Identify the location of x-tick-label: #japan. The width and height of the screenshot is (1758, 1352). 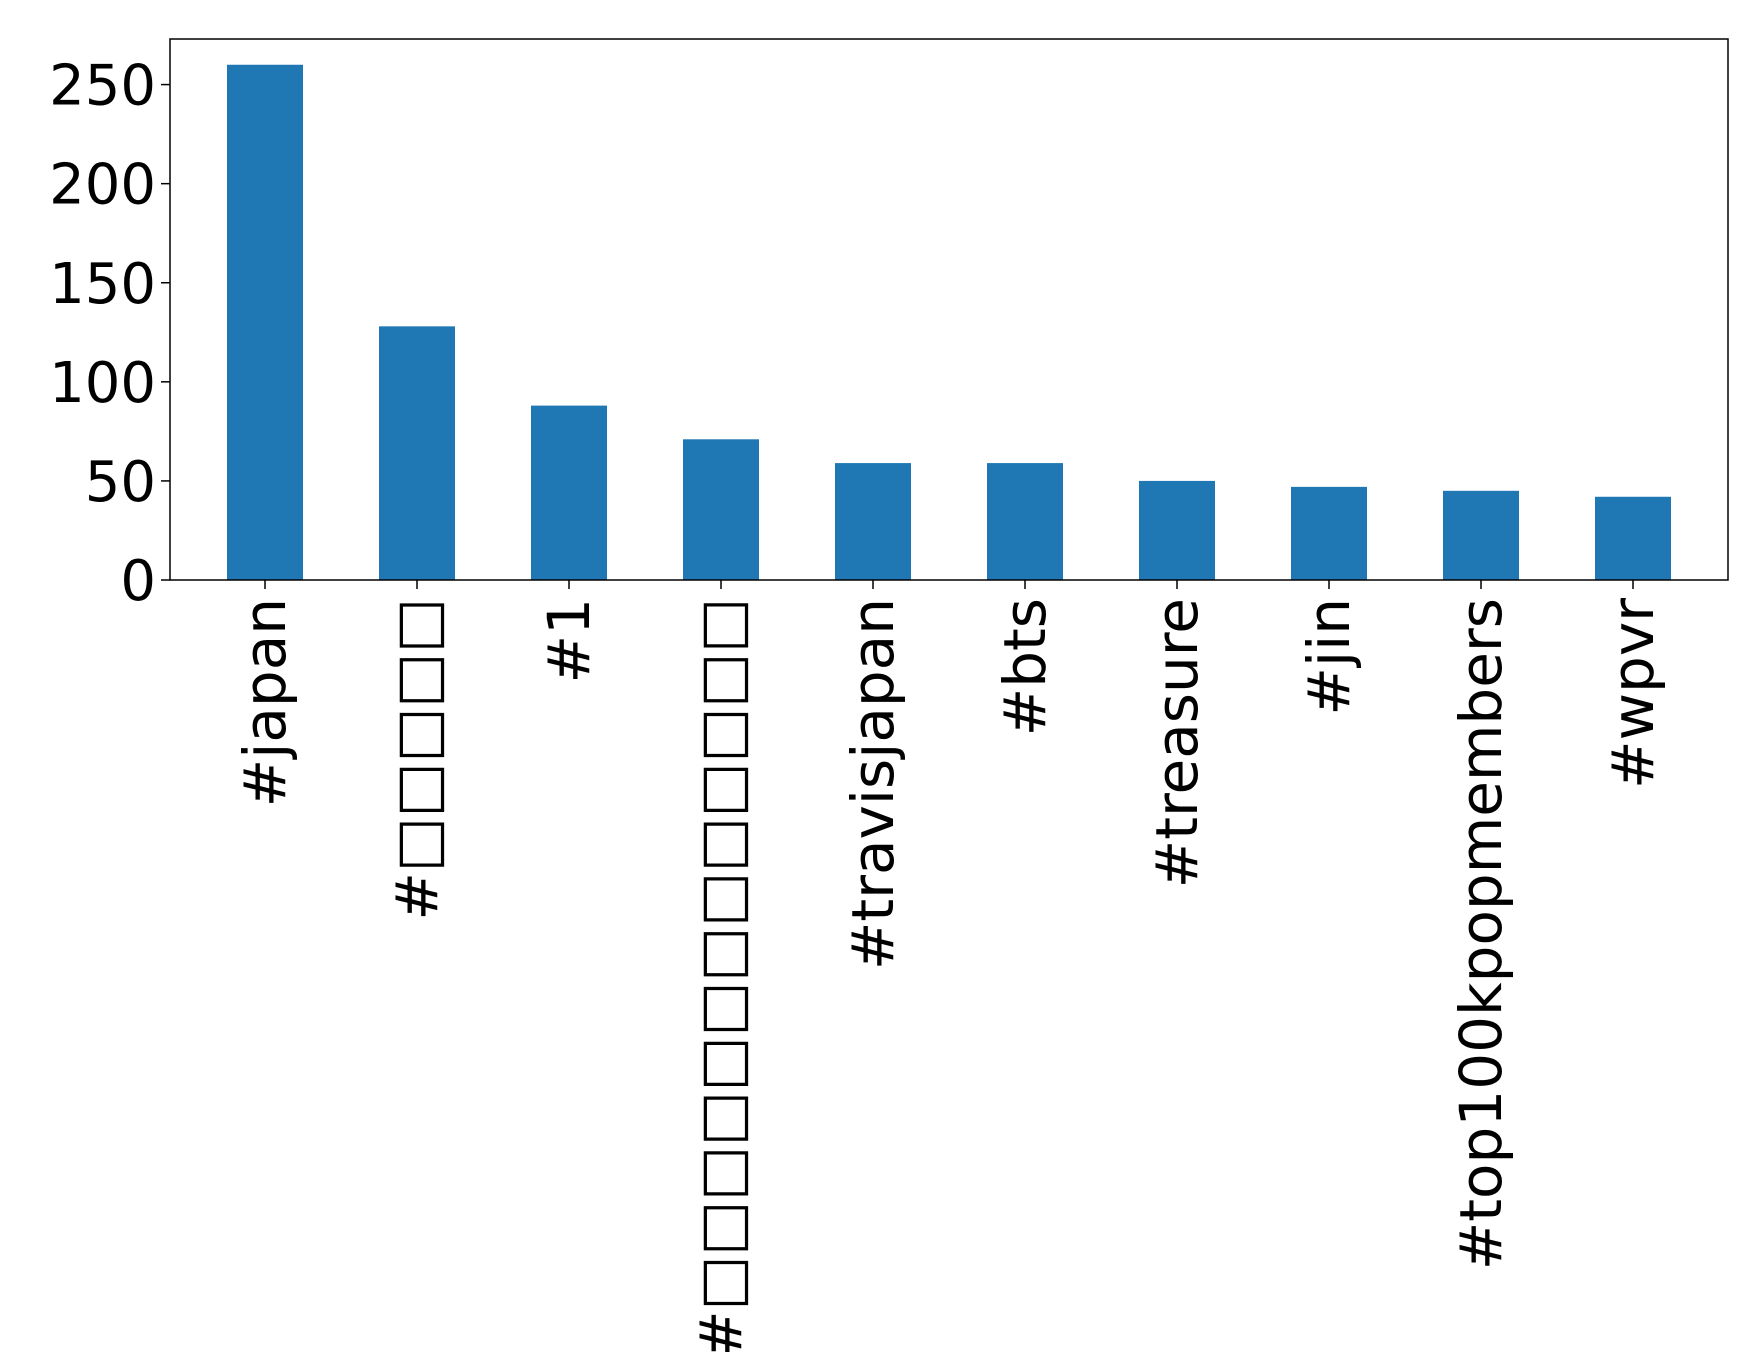
(265, 702).